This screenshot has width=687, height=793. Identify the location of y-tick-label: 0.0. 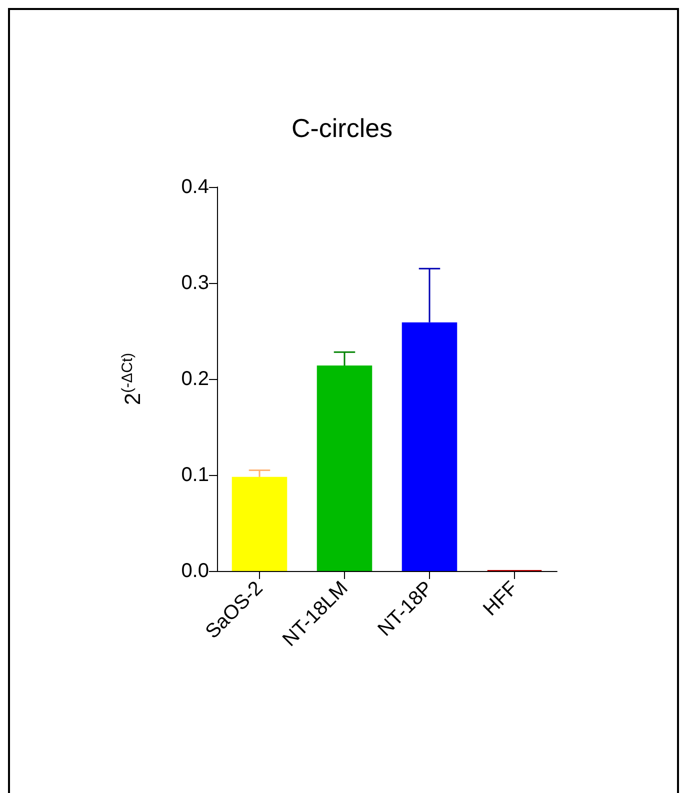
(195, 571).